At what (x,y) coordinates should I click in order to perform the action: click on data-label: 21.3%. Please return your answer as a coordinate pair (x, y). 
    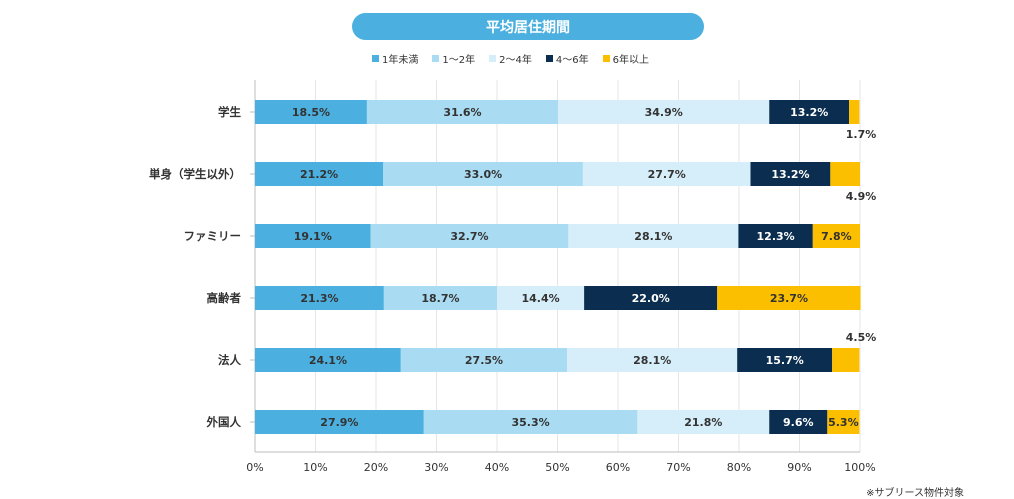
    Looking at the image, I should click on (319, 298).